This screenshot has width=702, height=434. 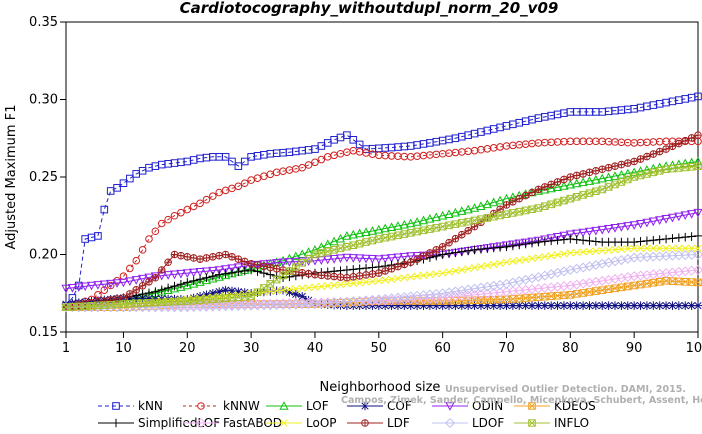 What do you see at coordinates (379, 348) in the screenshot?
I see `x-tick-label: 50` at bounding box center [379, 348].